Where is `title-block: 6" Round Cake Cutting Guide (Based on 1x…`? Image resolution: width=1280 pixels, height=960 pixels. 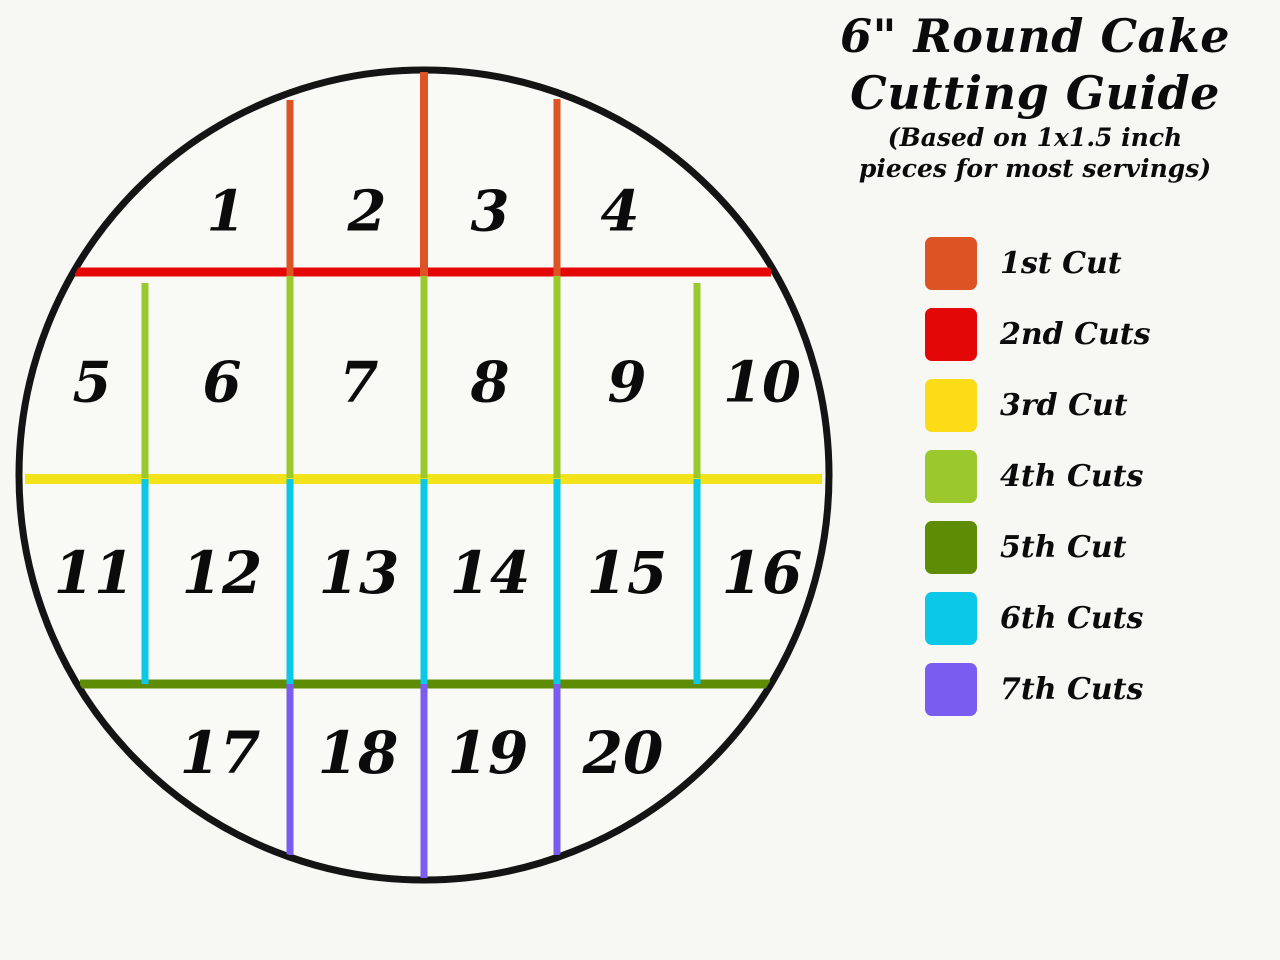
title-block: 6" Round Cake Cutting Guide (Based on 1x… is located at coordinates (1035, 96).